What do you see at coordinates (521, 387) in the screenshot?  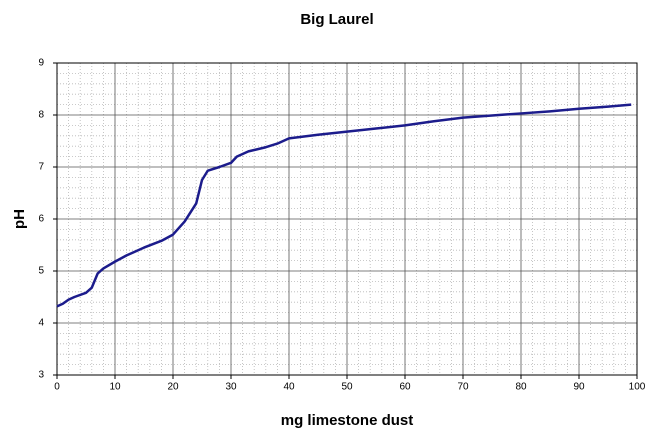 I see `x-tick-label: 80` at bounding box center [521, 387].